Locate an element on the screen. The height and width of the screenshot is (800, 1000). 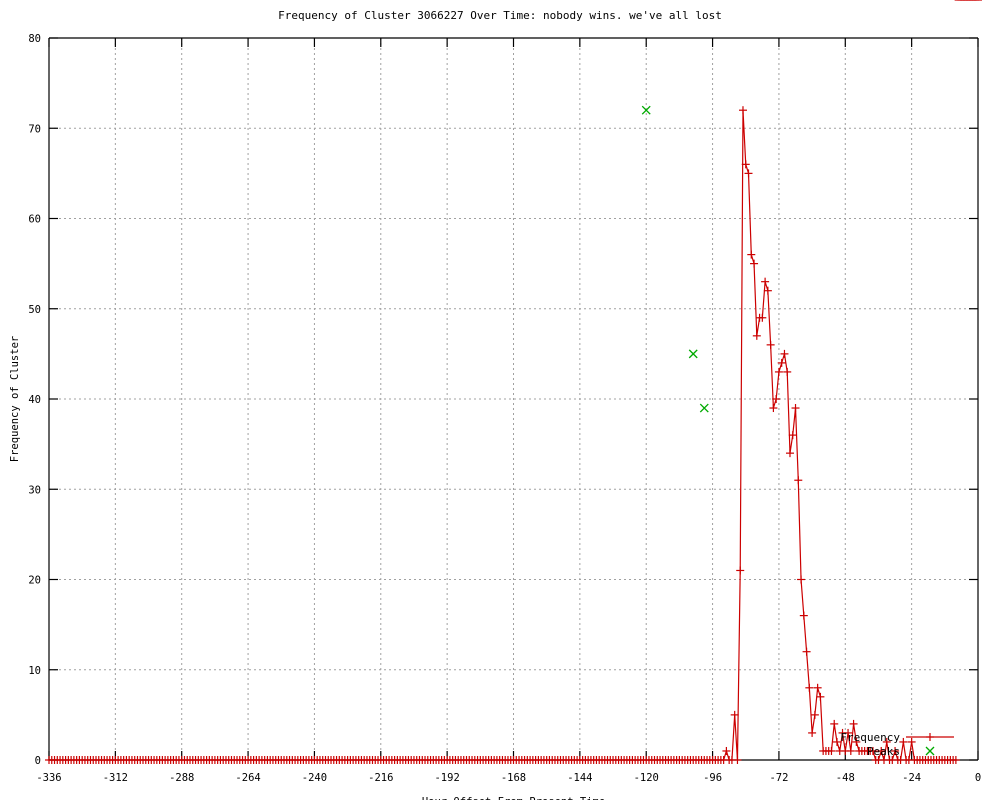
y-tick-label: 60 is located at coordinates (34, 220).